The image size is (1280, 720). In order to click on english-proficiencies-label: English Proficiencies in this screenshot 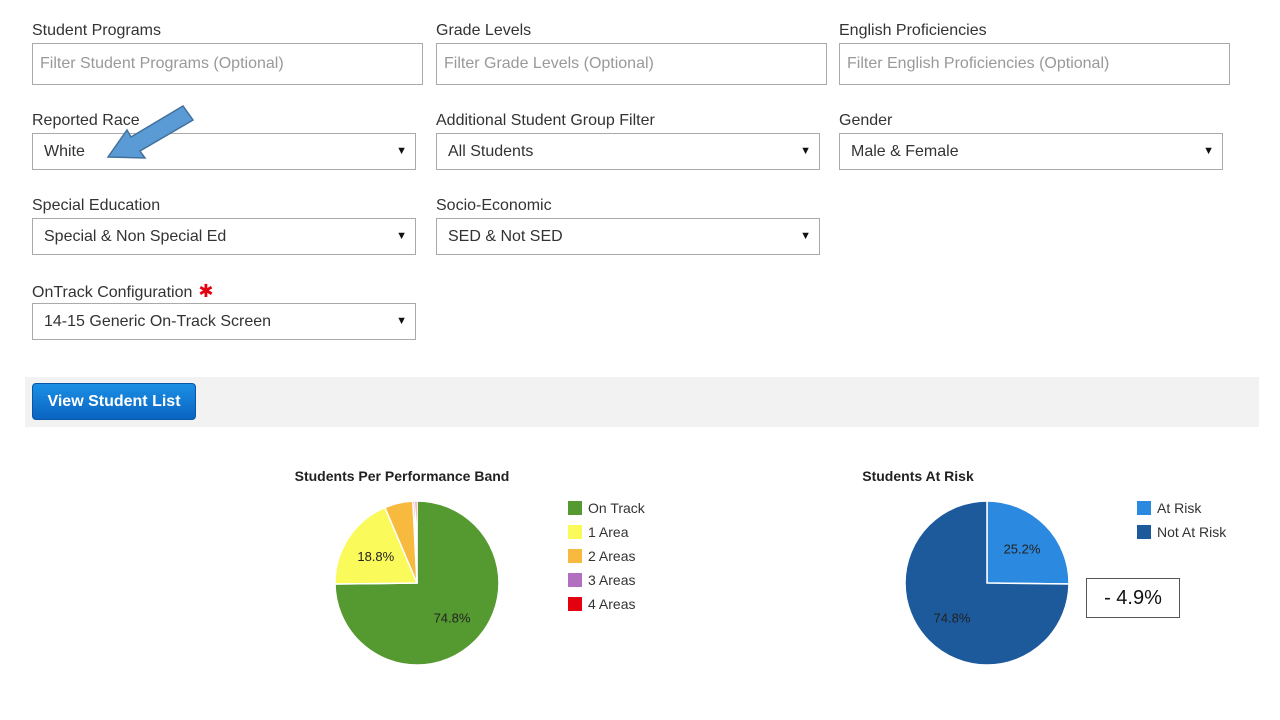, I will do `click(913, 30)`.